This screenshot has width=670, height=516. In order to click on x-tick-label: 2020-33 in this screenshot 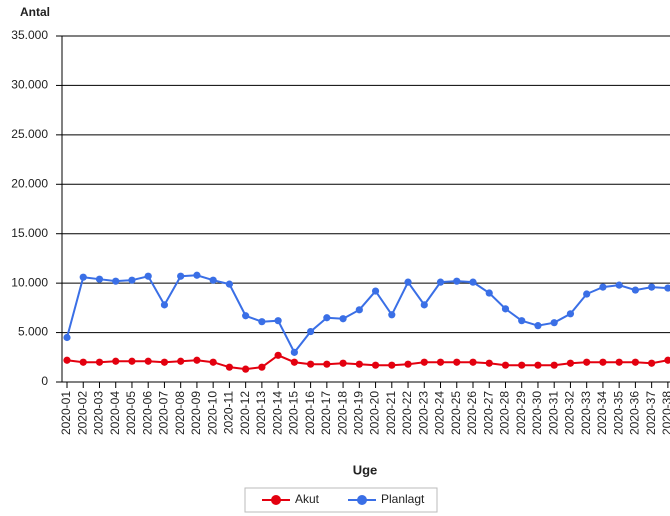, I will do `click(586, 413)`.